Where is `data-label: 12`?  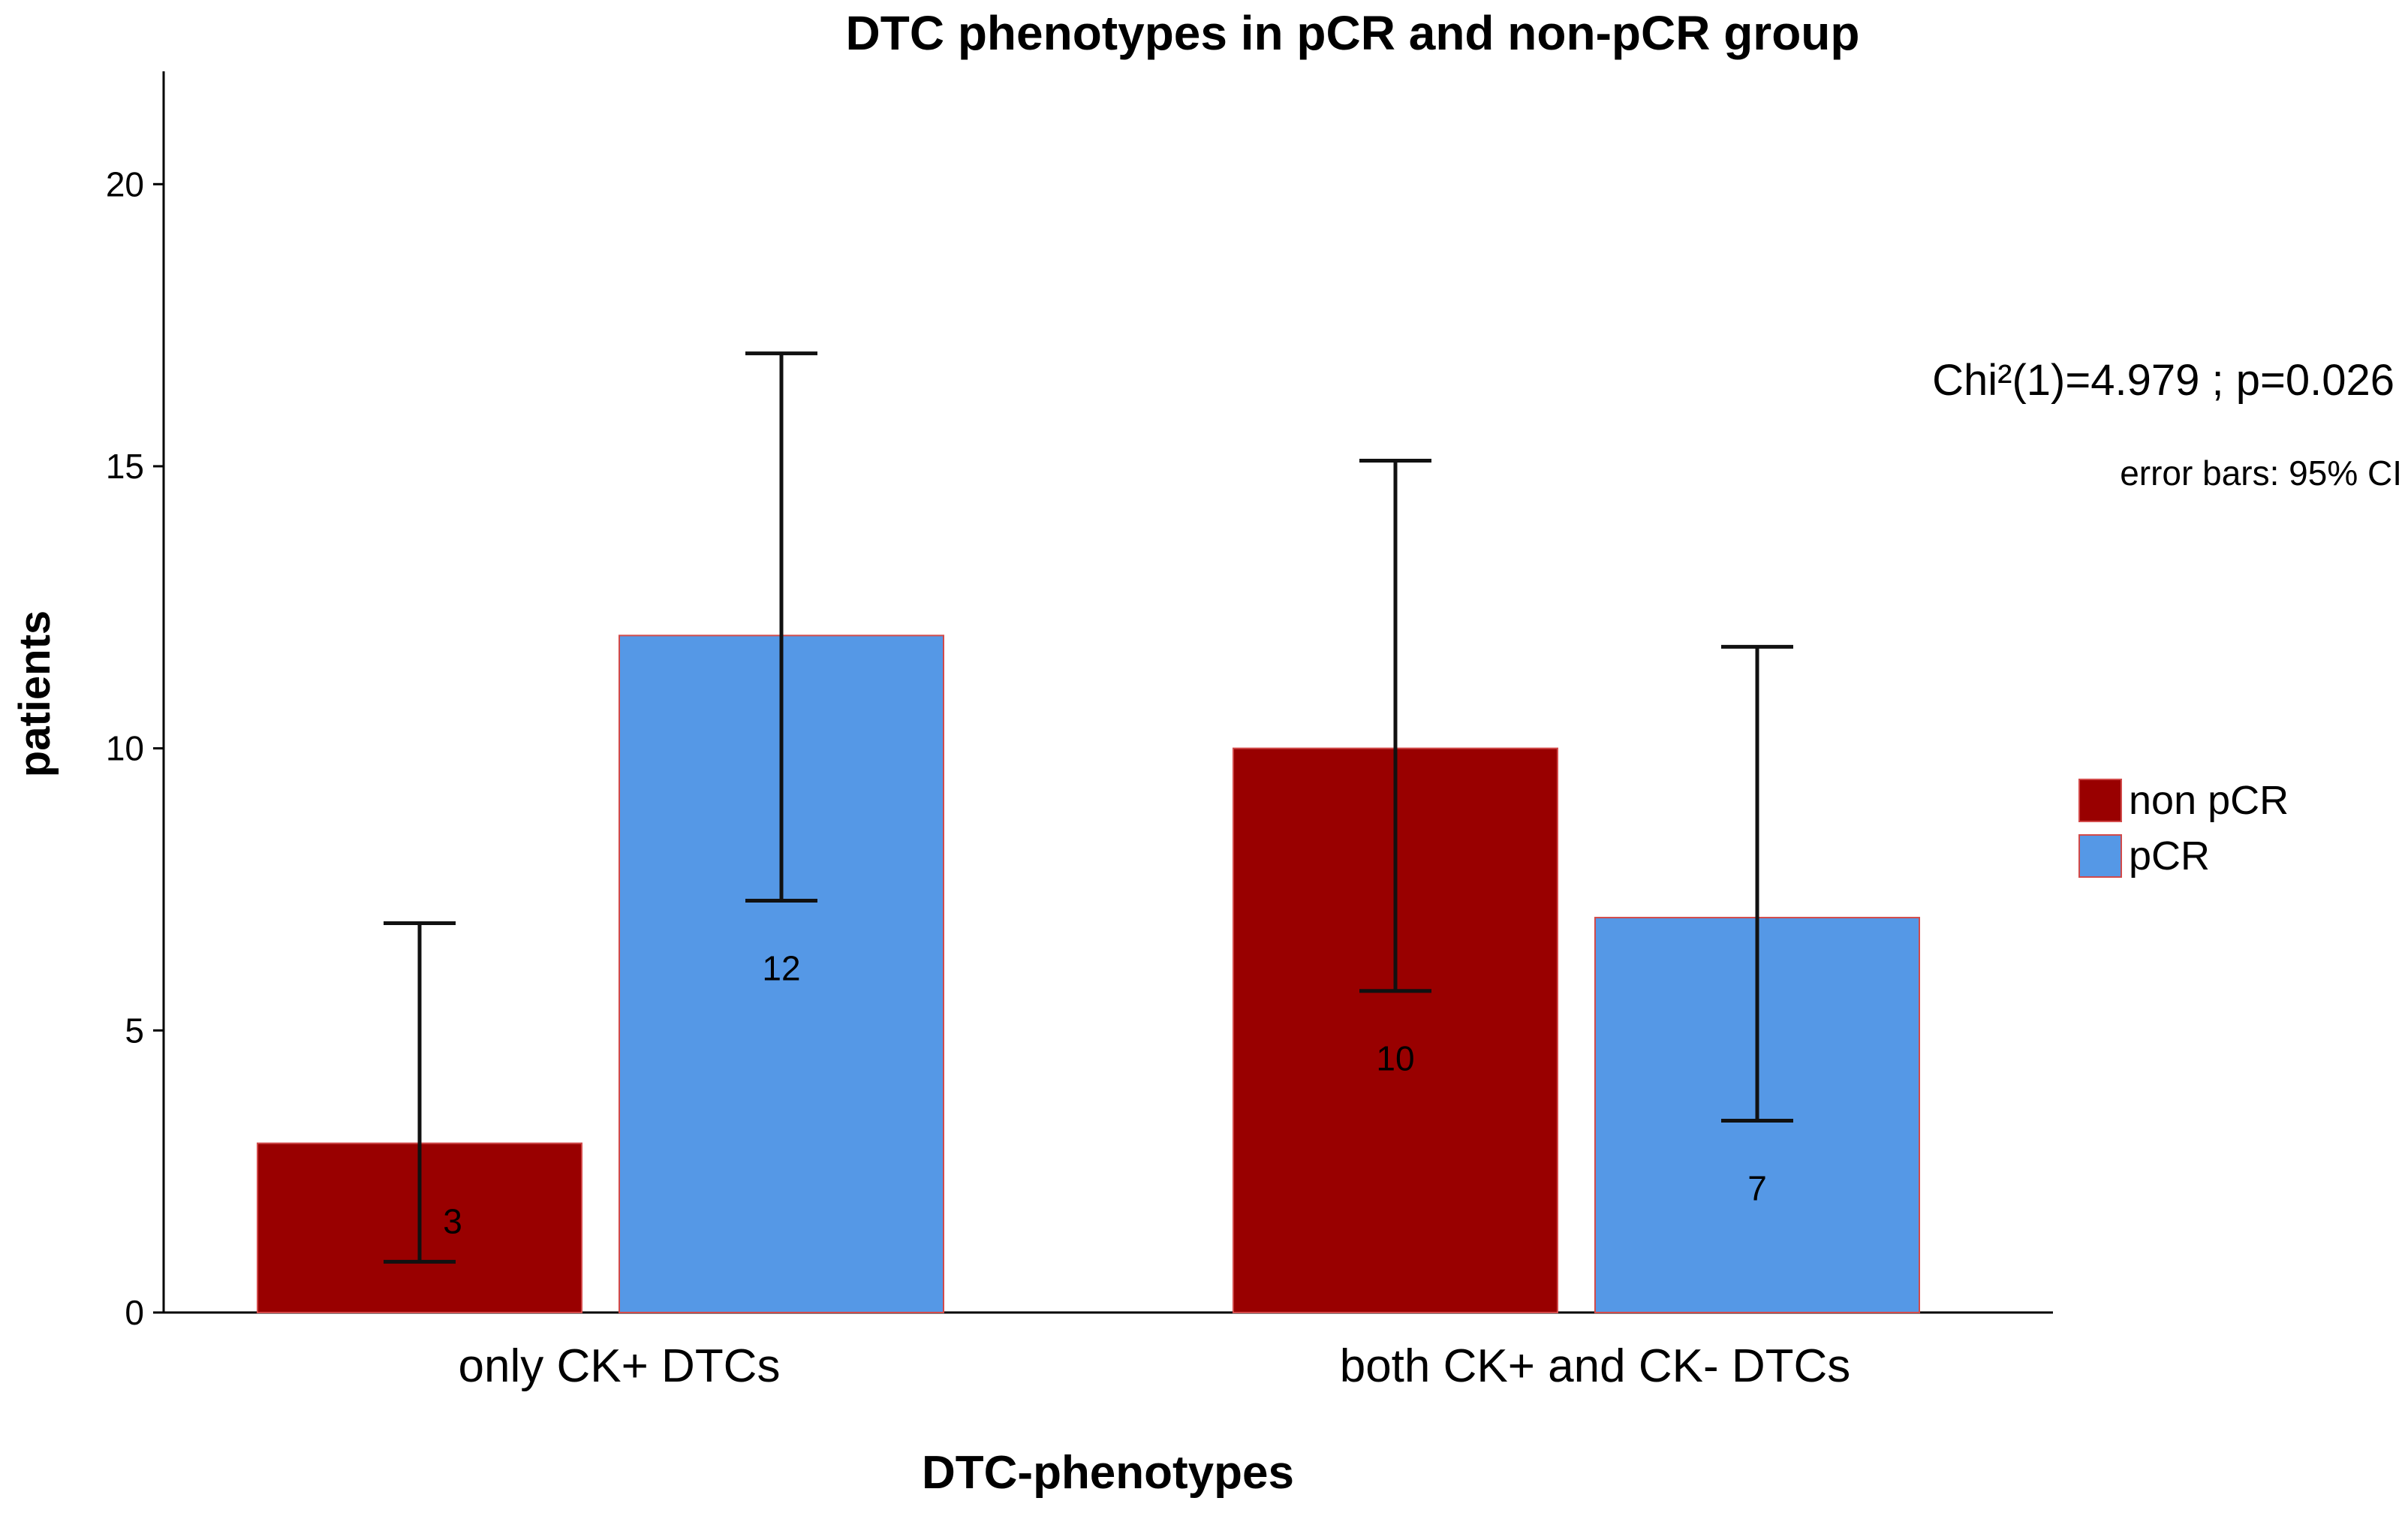 data-label: 12 is located at coordinates (781, 968).